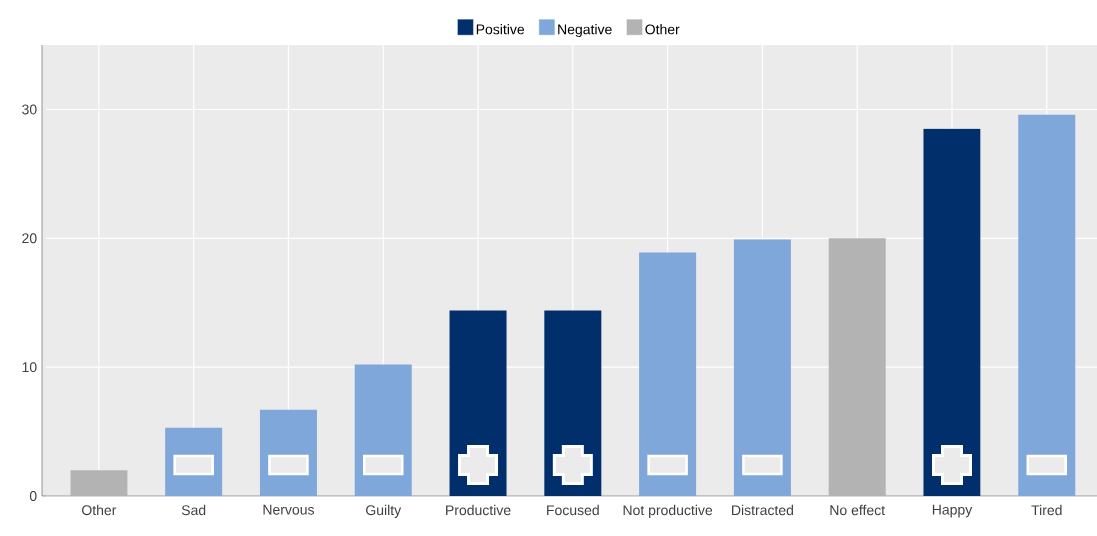 The image size is (1097, 536). Describe the element at coordinates (33, 496) in the screenshot. I see `y-tick-label: 0` at that location.